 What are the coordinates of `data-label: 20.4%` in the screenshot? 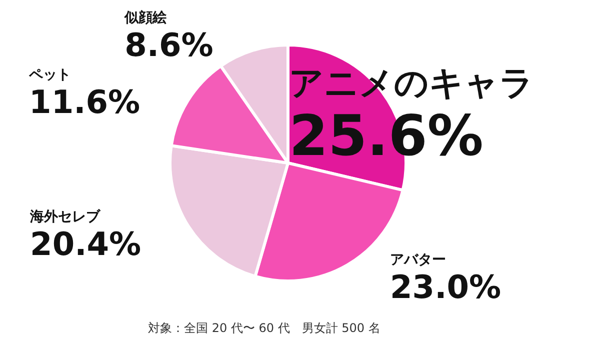 It's located at (86, 243).